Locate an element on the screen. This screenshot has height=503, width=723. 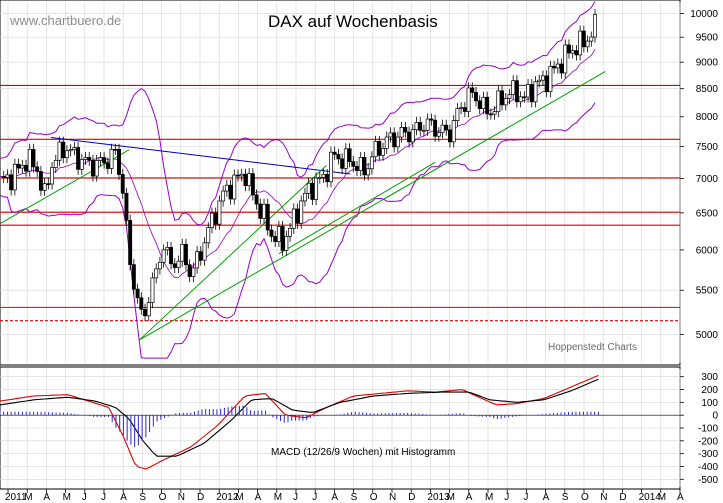
time-tick-label: S is located at coordinates (354, 497).